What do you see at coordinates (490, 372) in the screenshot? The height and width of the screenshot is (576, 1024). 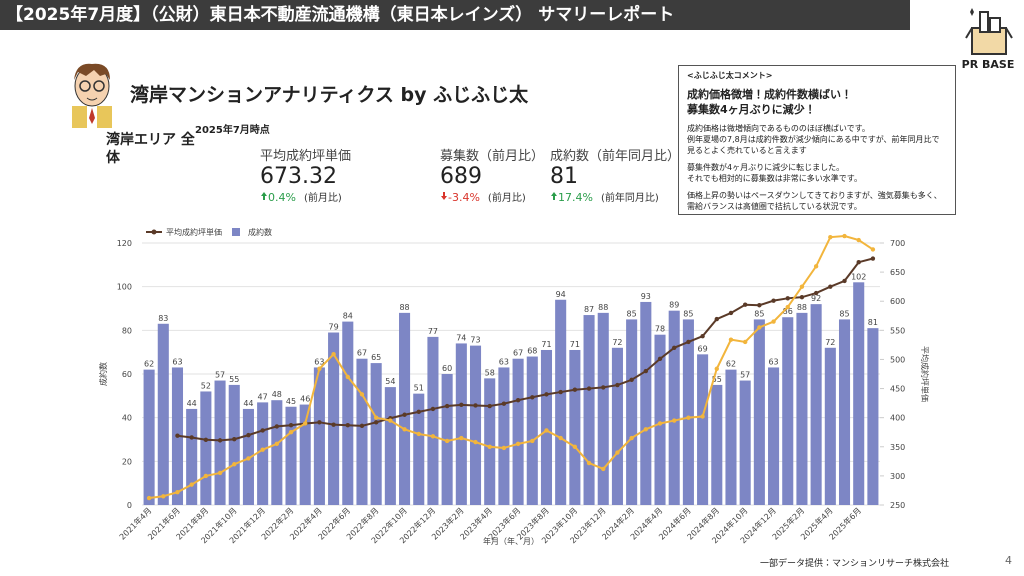 I see `bar-value-label: 58` at bounding box center [490, 372].